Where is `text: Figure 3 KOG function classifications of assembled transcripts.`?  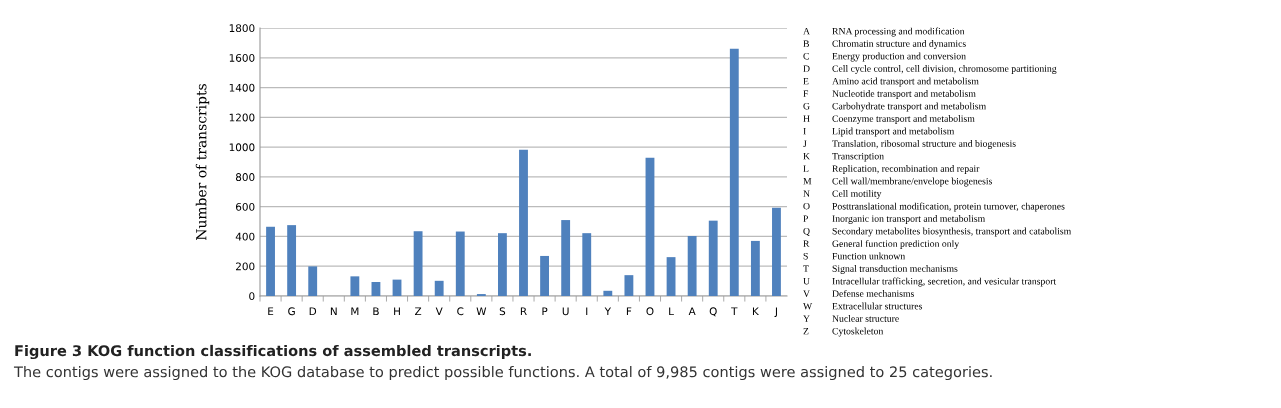
text: Figure 3 KOG function classifications of assembled transcripts. is located at coordinates (273, 352).